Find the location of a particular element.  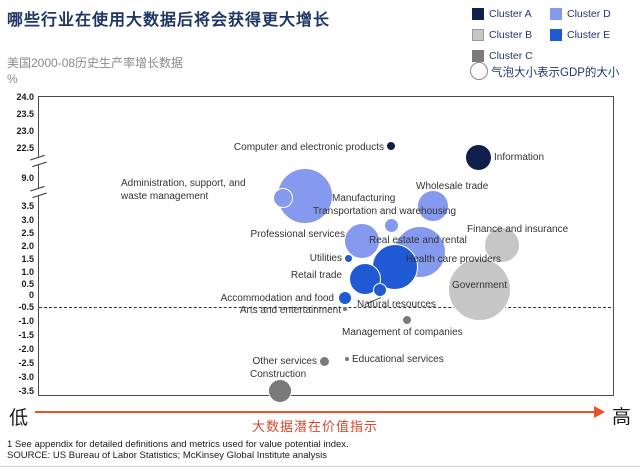

label-real-estate-and-rental: Real estate and rental is located at coordinates (418, 240).